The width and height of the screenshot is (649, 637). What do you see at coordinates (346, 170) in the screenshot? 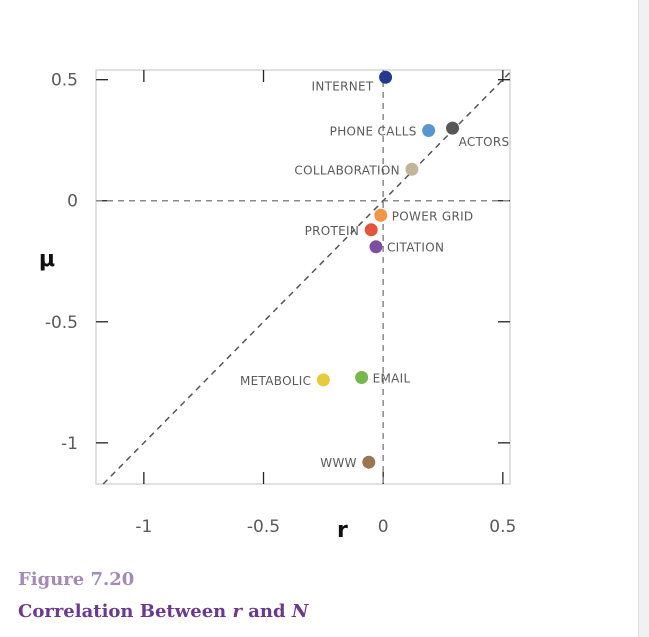
I see `data-point-label: COLLABORATION` at bounding box center [346, 170].